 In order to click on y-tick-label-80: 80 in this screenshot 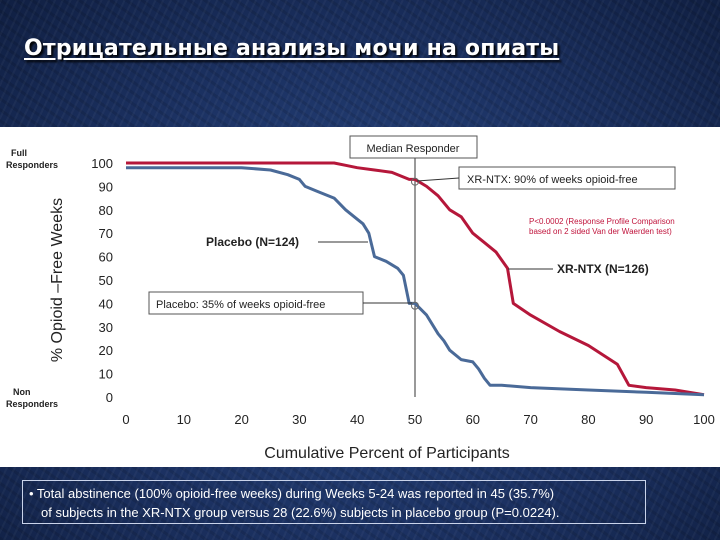, I will do `click(106, 210)`.